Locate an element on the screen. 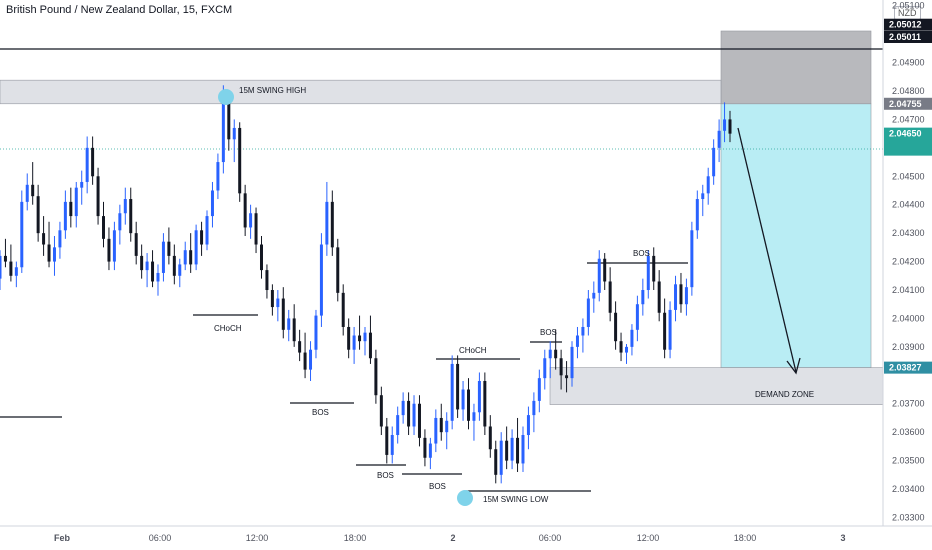  price-tick-label: 2.03500 is located at coordinates (908, 461).